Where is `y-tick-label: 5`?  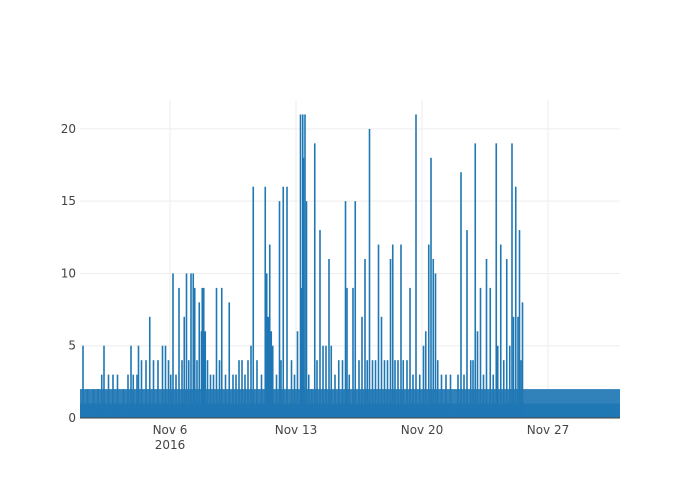 y-tick-label: 5 is located at coordinates (72, 346).